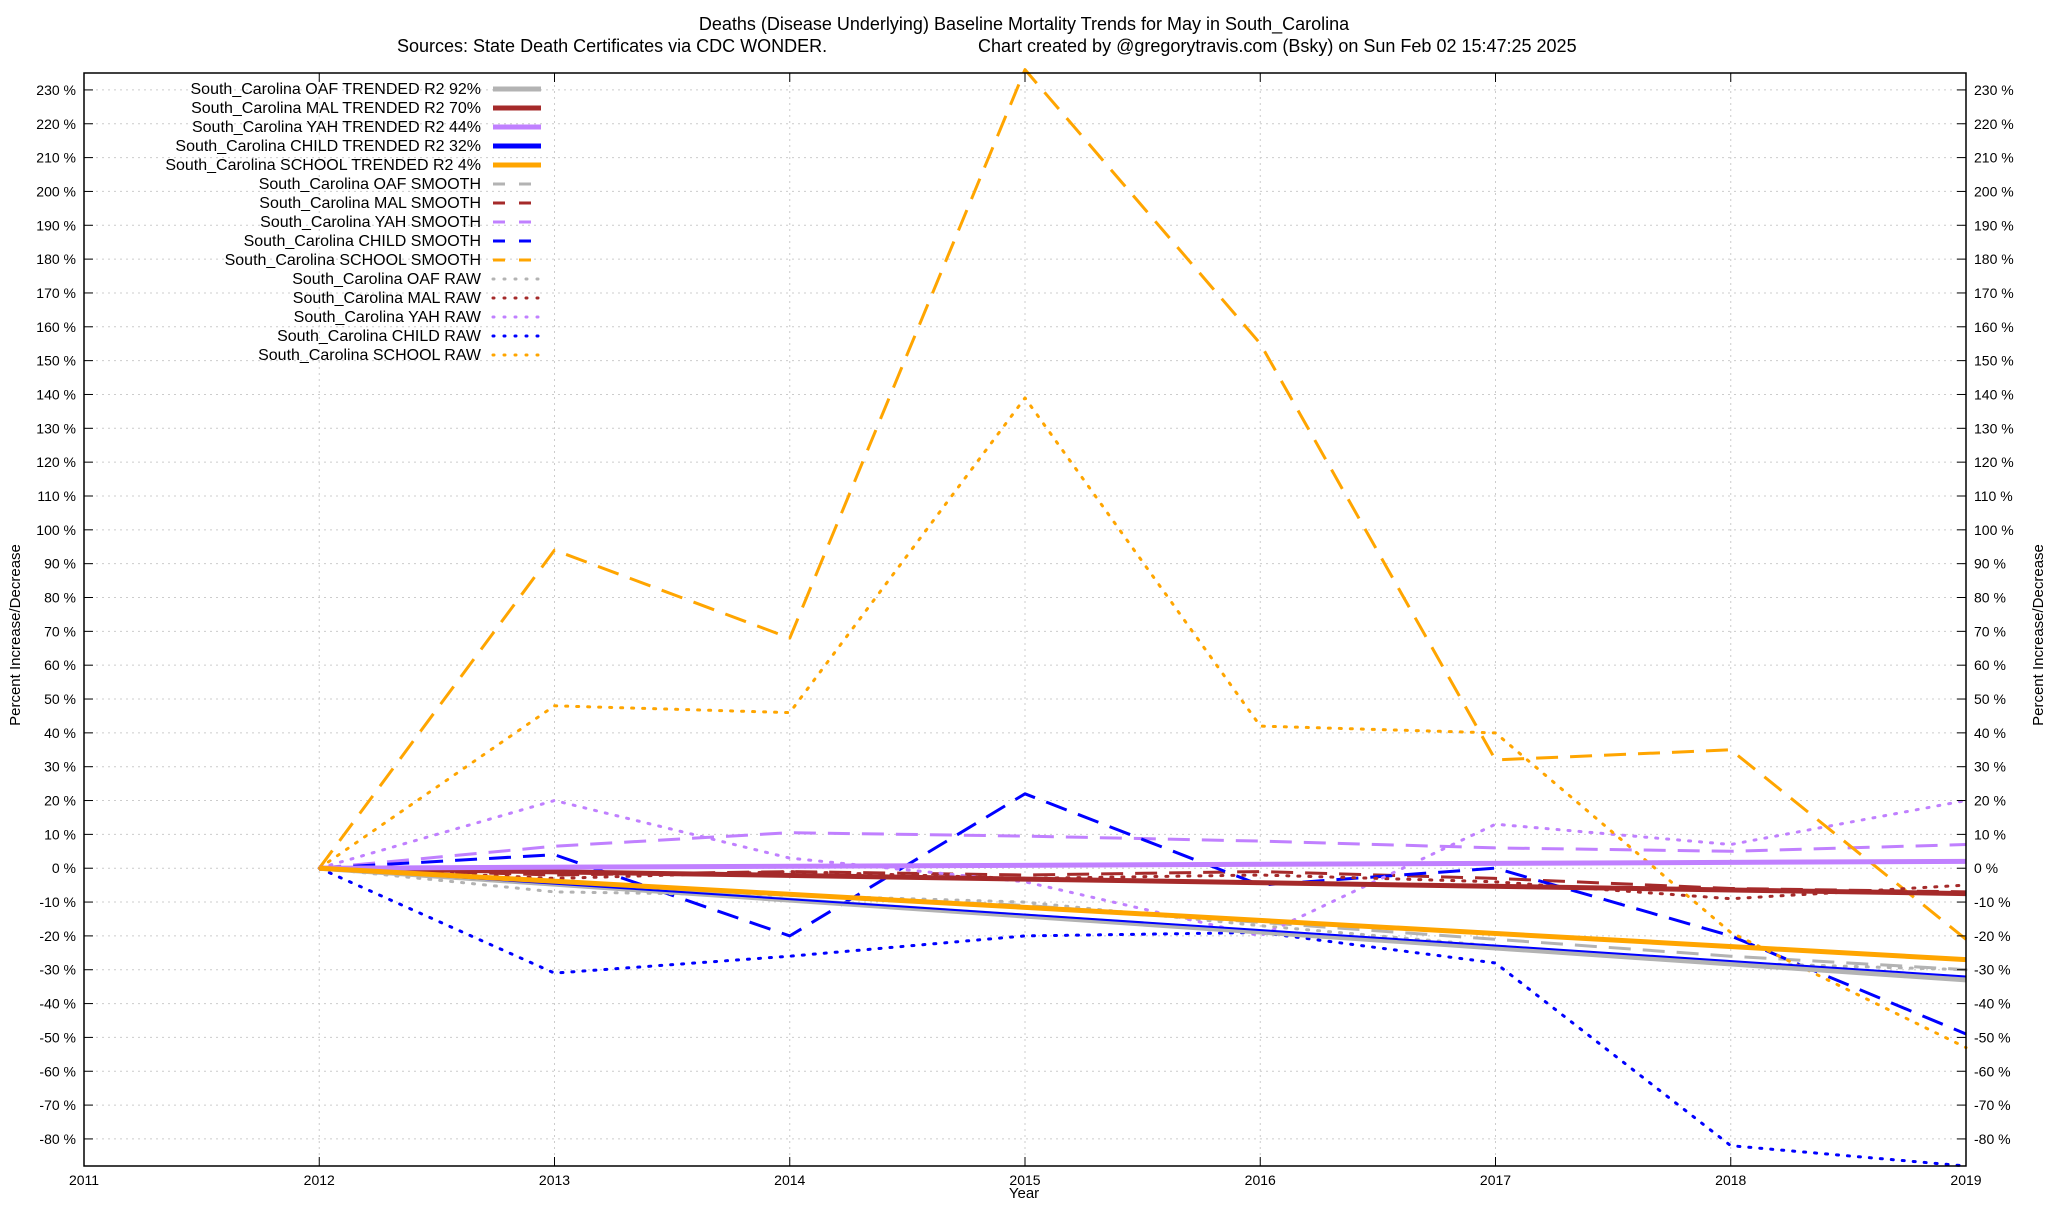 This screenshot has height=1205, width=2048. What do you see at coordinates (1994, 90) in the screenshot?
I see `y-tick-label-right: 230 %` at bounding box center [1994, 90].